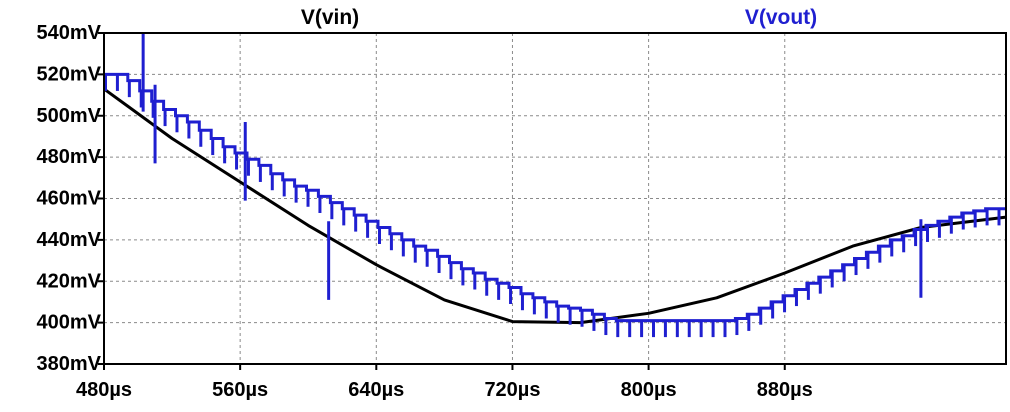 The height and width of the screenshot is (412, 1010). Describe the element at coordinates (512, 390) in the screenshot. I see `x-tick-label: 720µs` at that location.